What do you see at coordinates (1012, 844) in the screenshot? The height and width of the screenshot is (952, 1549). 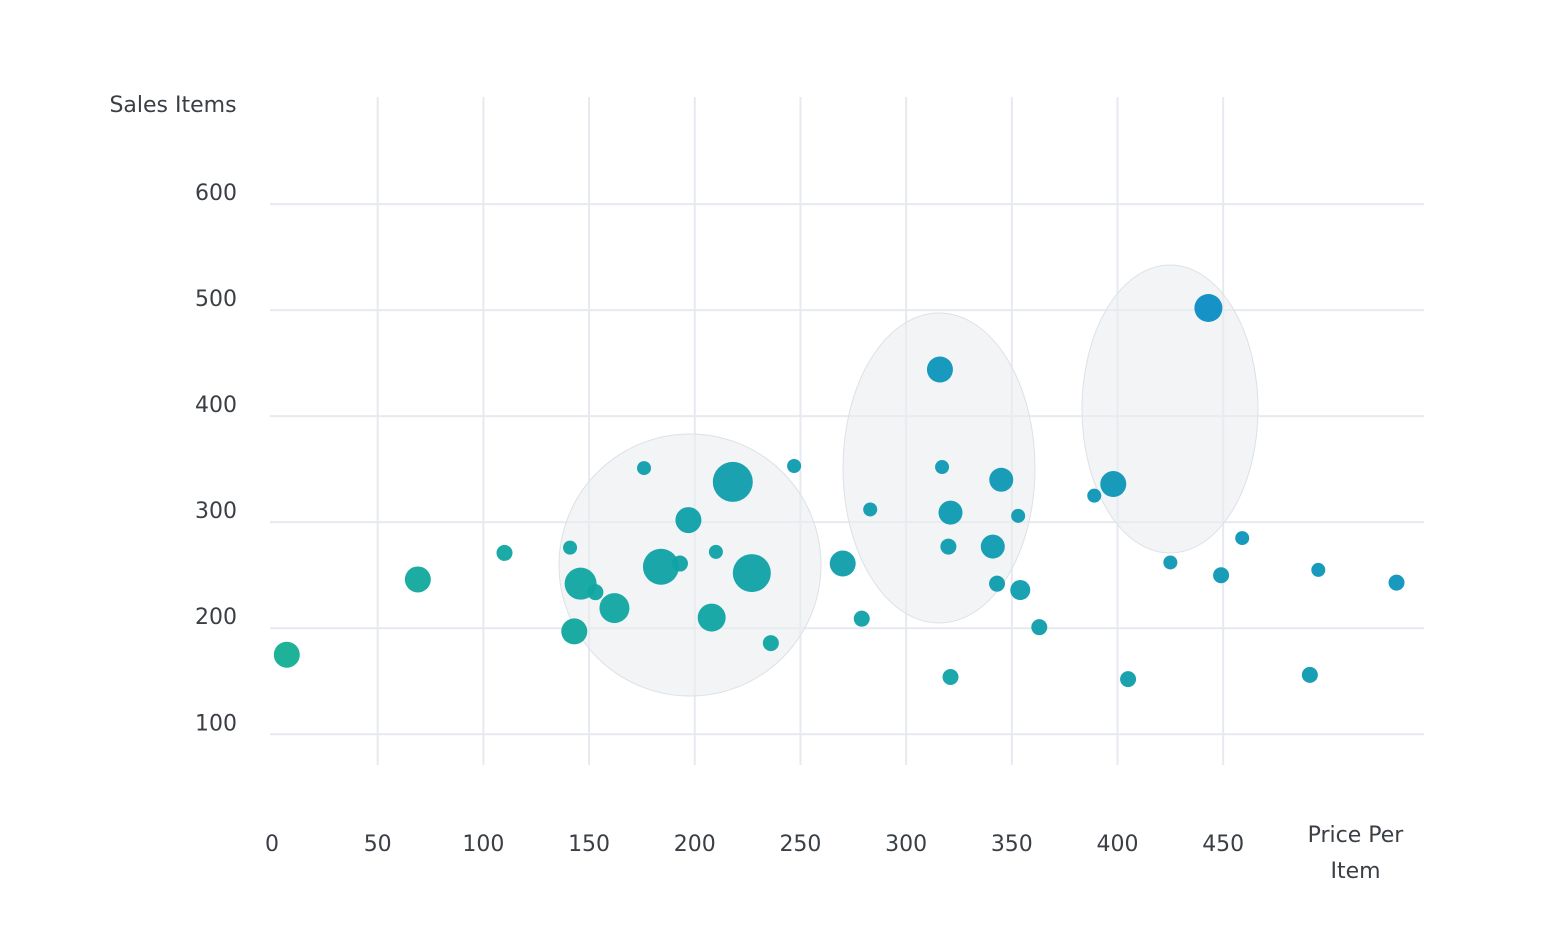 I see `x-tick-label: 350` at bounding box center [1012, 844].